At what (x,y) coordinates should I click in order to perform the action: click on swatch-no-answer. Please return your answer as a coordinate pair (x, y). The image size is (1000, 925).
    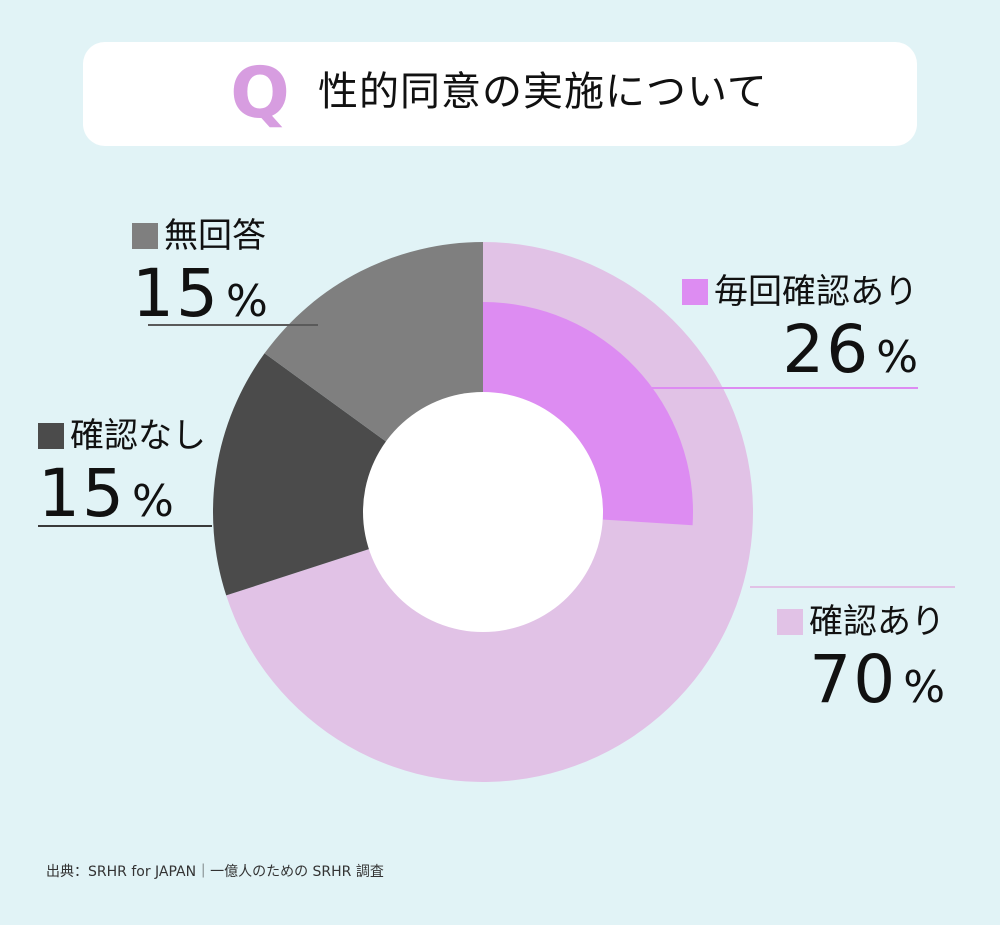
    Looking at the image, I should click on (145, 236).